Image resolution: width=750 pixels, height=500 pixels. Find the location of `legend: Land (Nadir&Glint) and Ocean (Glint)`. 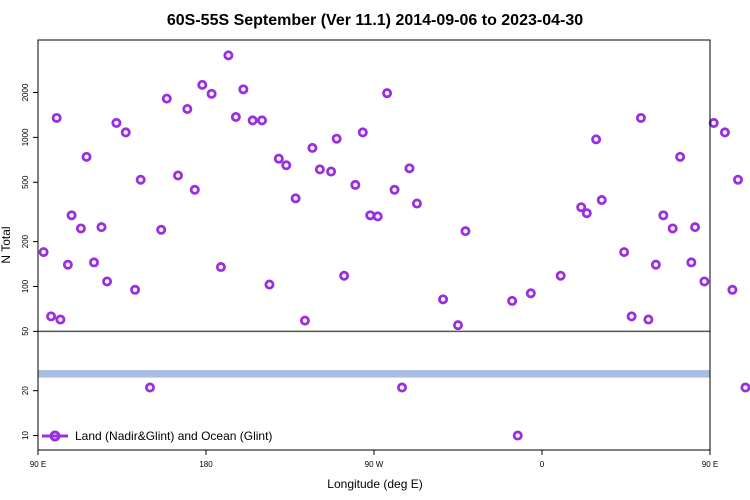

legend: Land (Nadir&Glint) and Ocean (Glint) is located at coordinates (157, 436).